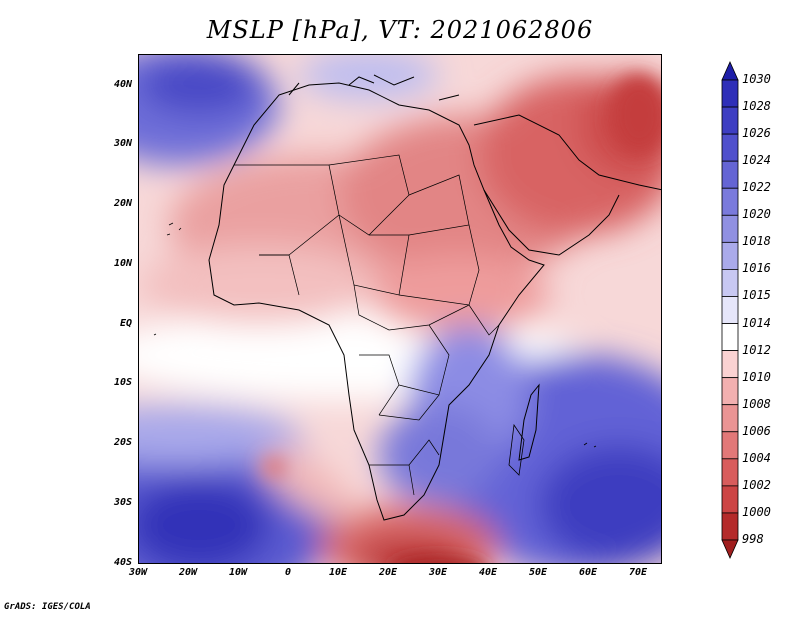 The image size is (800, 618). What do you see at coordinates (438, 572) in the screenshot?
I see `lon-tick-label: 30E` at bounding box center [438, 572].